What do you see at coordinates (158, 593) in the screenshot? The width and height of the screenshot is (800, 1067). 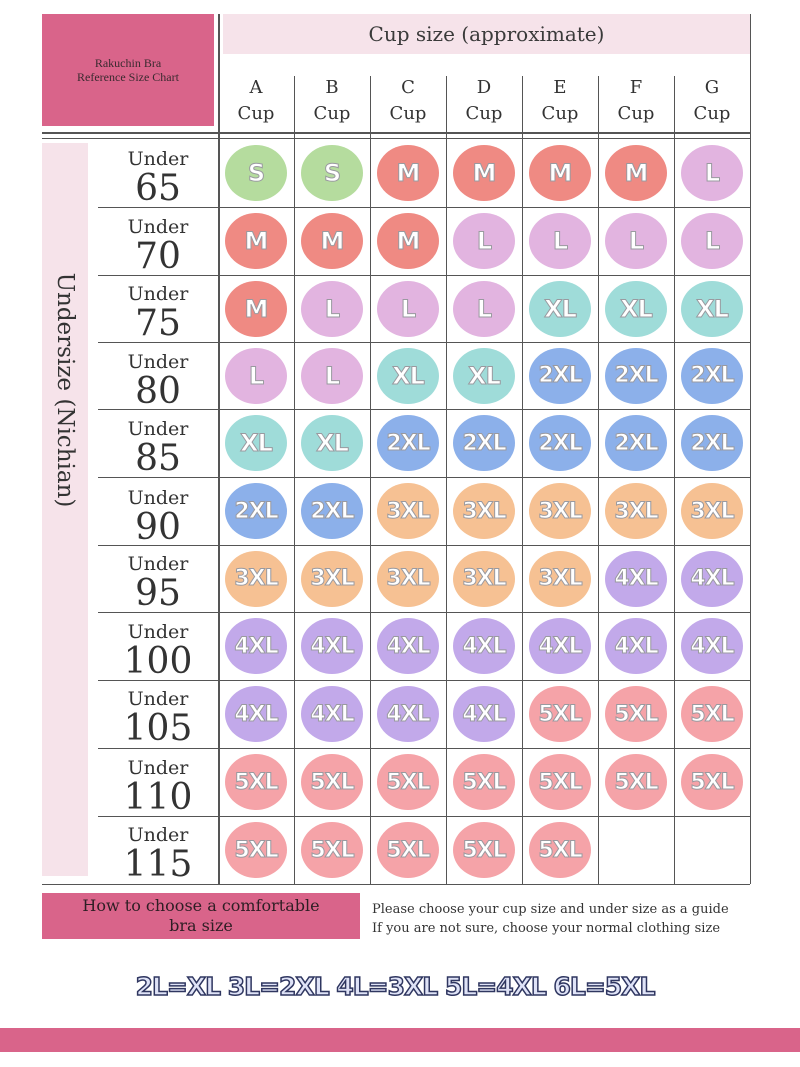 I see `row-size-number: 95` at bounding box center [158, 593].